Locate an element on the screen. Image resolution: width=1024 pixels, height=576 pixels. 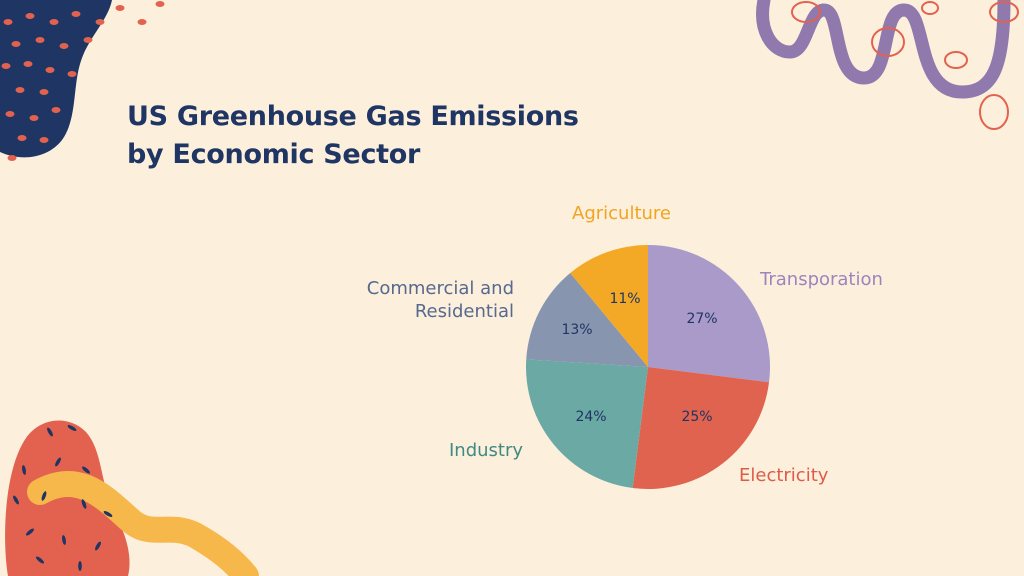
pie-slice-electricity is located at coordinates (701, 428).